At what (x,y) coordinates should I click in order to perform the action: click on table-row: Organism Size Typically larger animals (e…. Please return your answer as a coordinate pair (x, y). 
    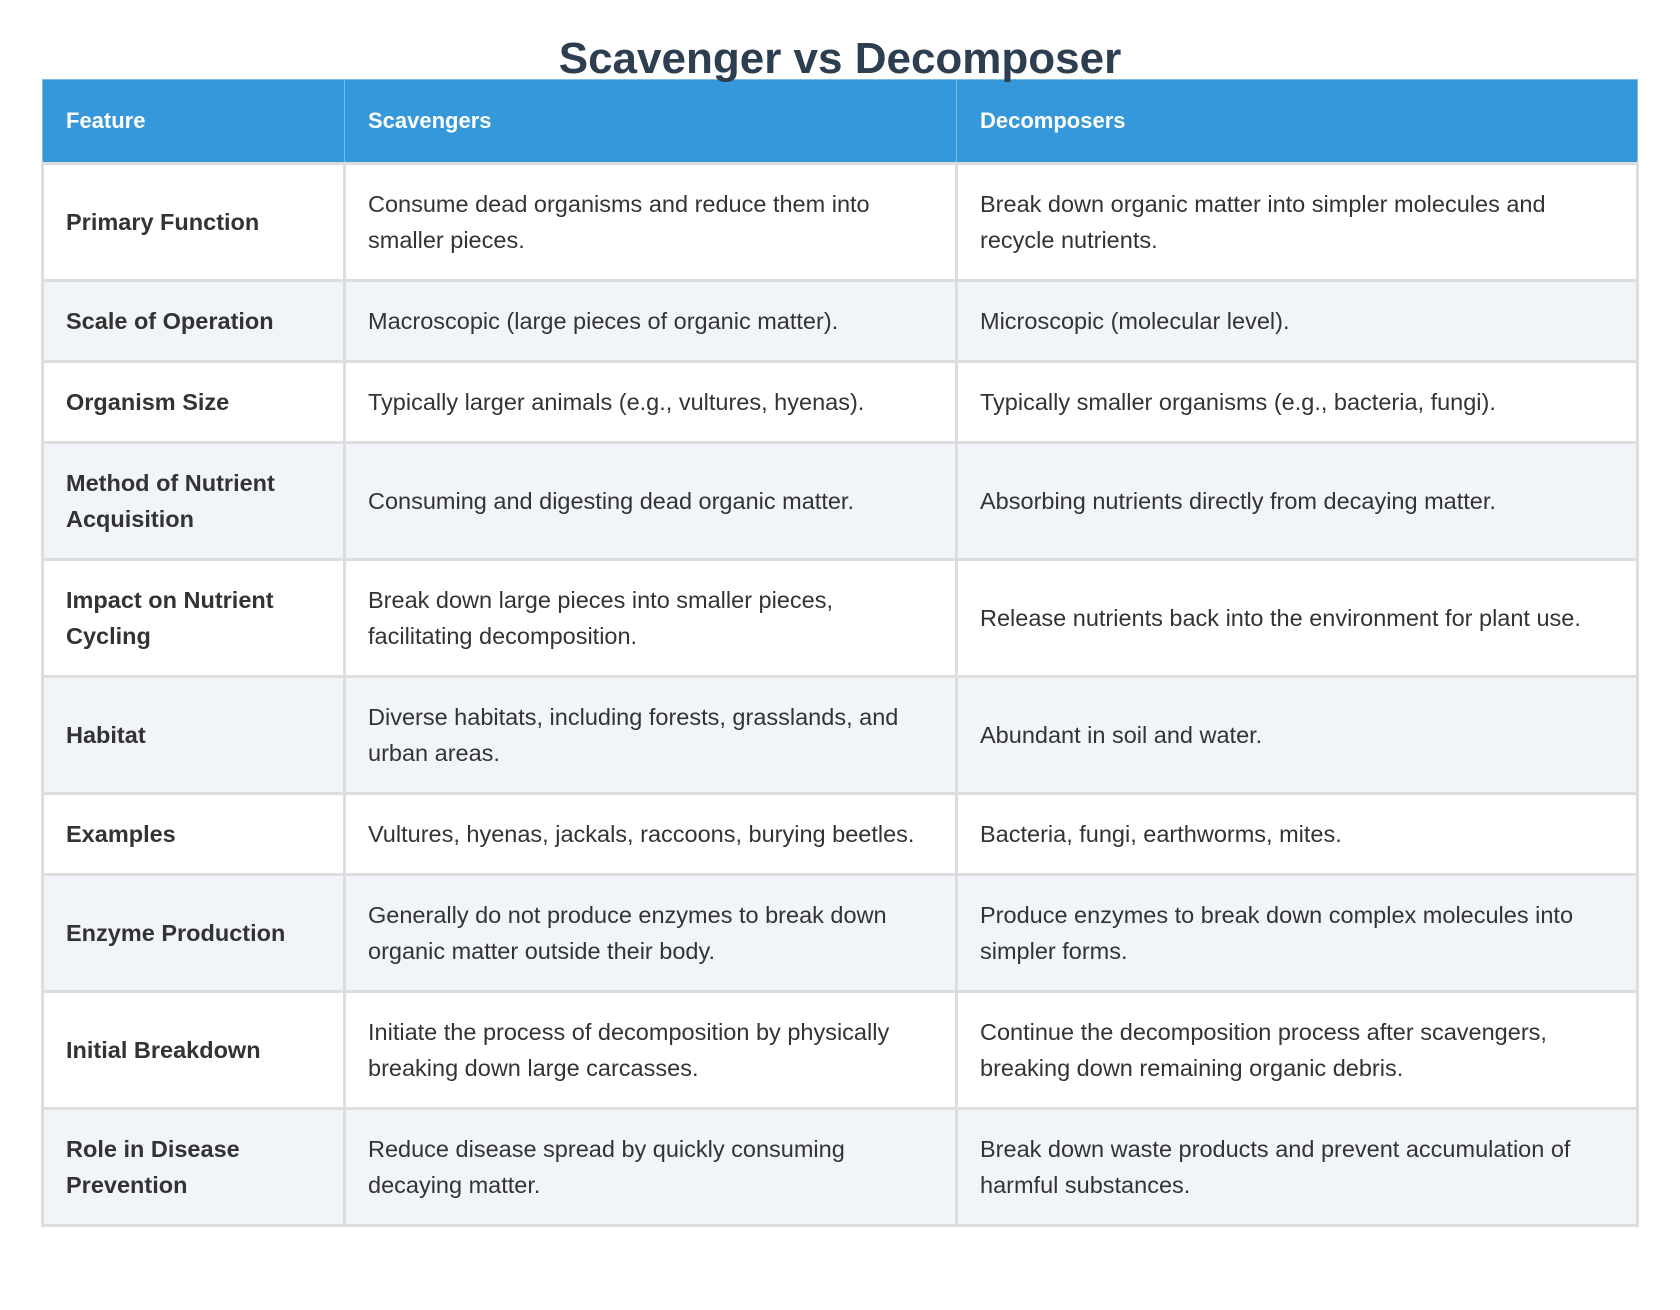
    Looking at the image, I should click on (840, 402).